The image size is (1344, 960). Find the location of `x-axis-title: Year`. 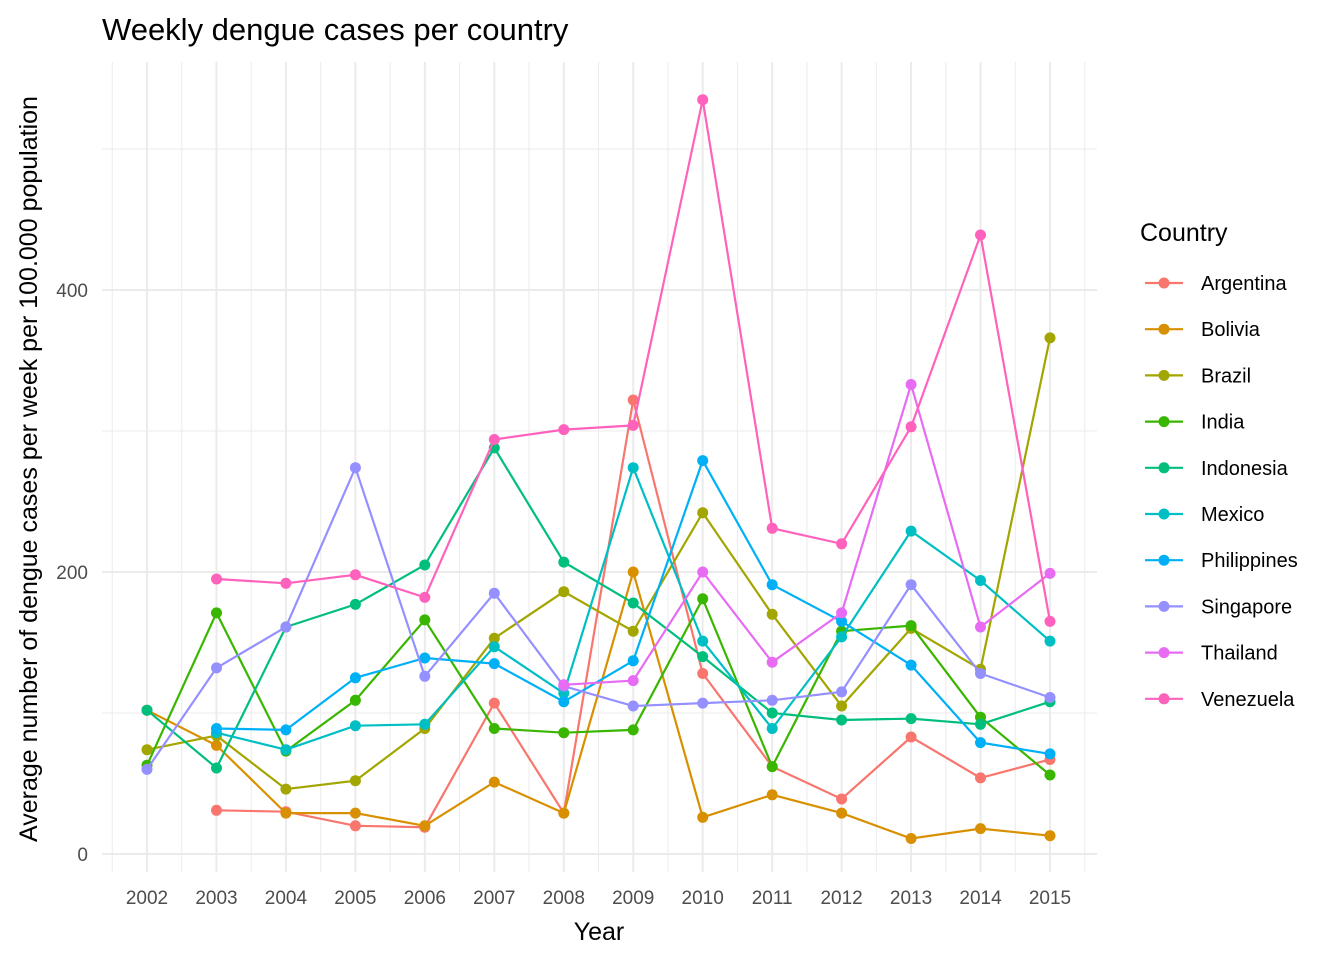

x-axis-title: Year is located at coordinates (599, 932).